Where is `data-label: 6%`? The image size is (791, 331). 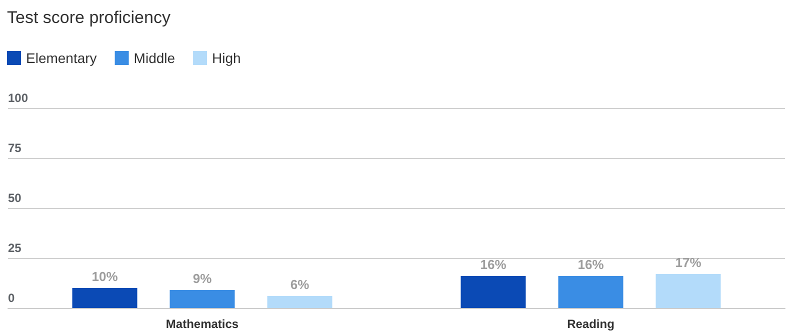
data-label: 6% is located at coordinates (300, 284).